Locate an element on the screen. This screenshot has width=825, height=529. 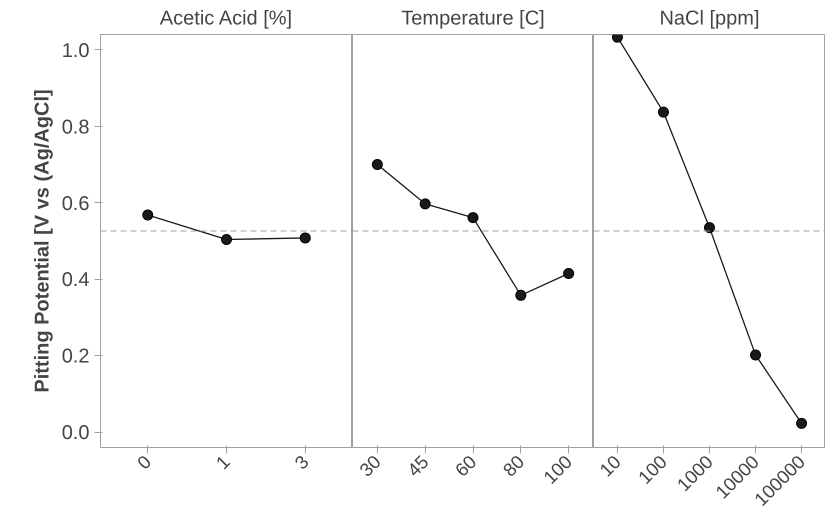
y-tick-label: 0.0 is located at coordinates (76, 433).